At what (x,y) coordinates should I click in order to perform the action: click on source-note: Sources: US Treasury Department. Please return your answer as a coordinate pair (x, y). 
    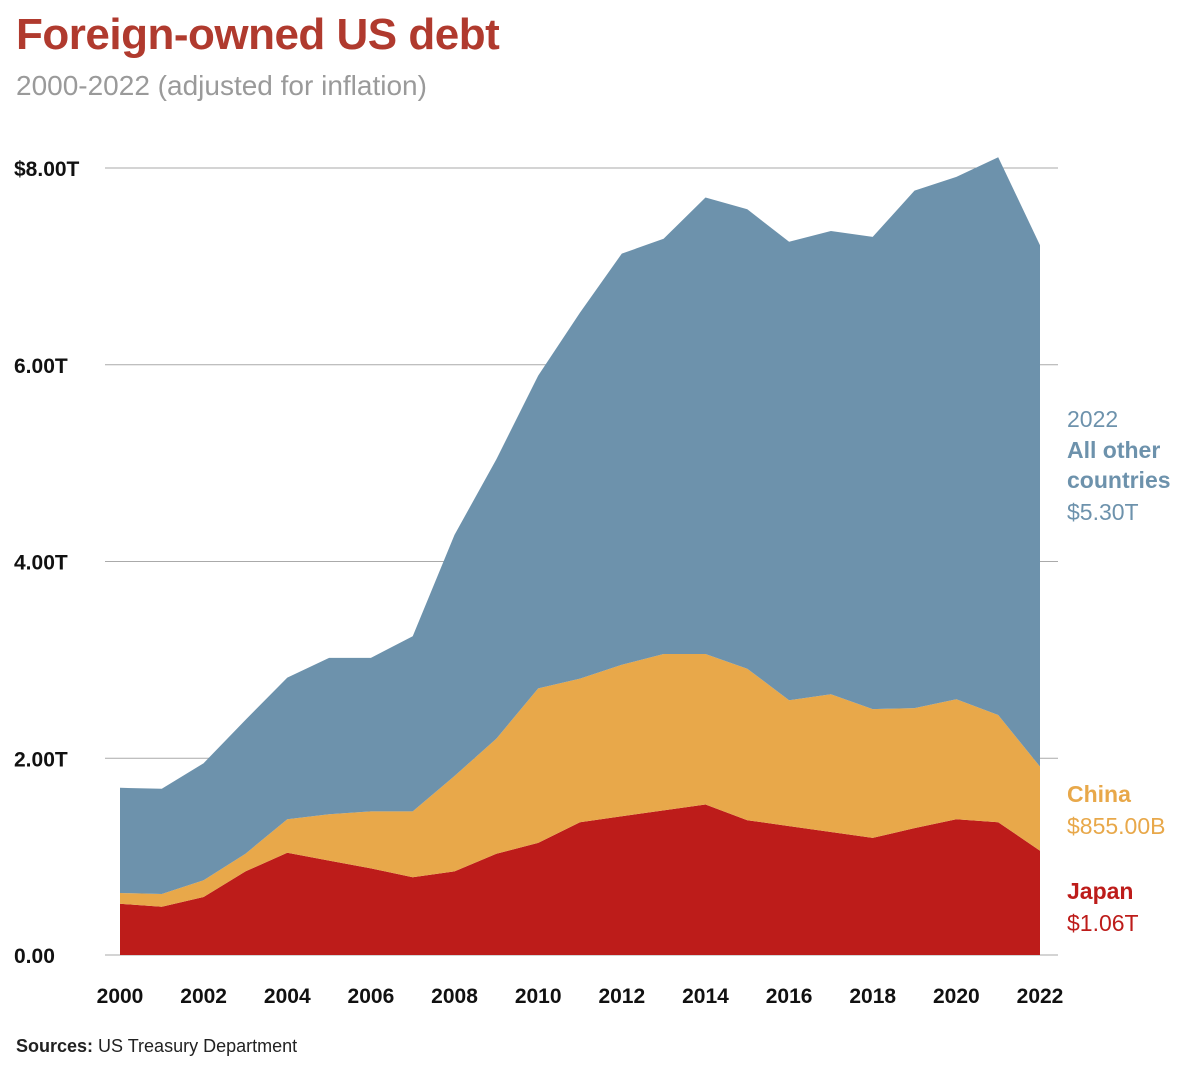
    Looking at the image, I should click on (156, 1046).